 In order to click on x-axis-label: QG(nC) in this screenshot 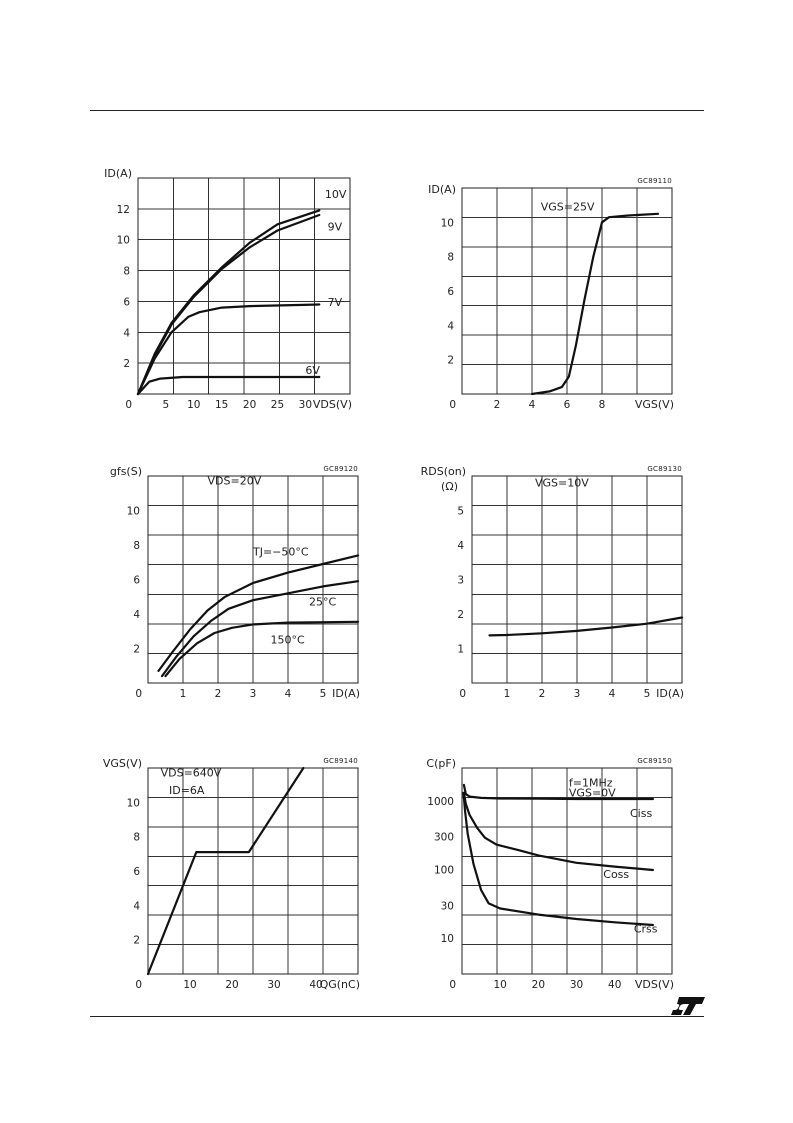, I will do `click(340, 984)`.